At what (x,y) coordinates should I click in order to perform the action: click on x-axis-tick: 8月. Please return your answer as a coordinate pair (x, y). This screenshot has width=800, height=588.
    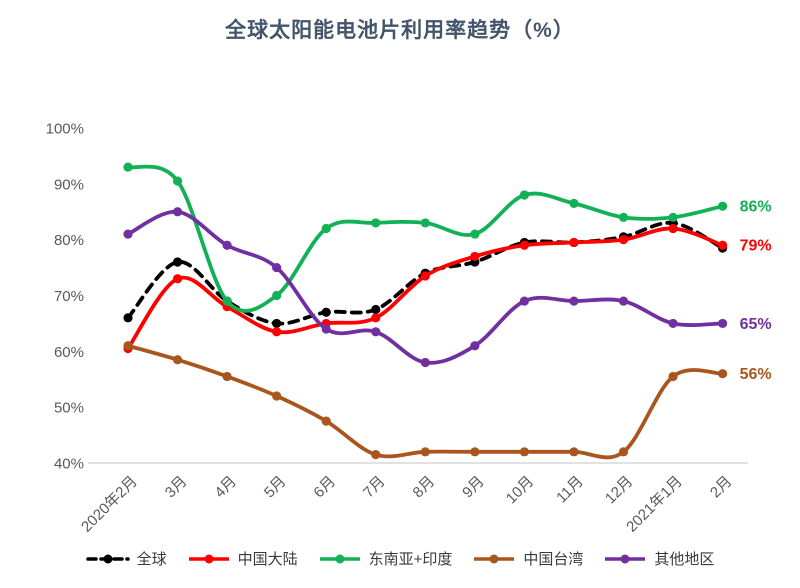
    Looking at the image, I should click on (424, 487).